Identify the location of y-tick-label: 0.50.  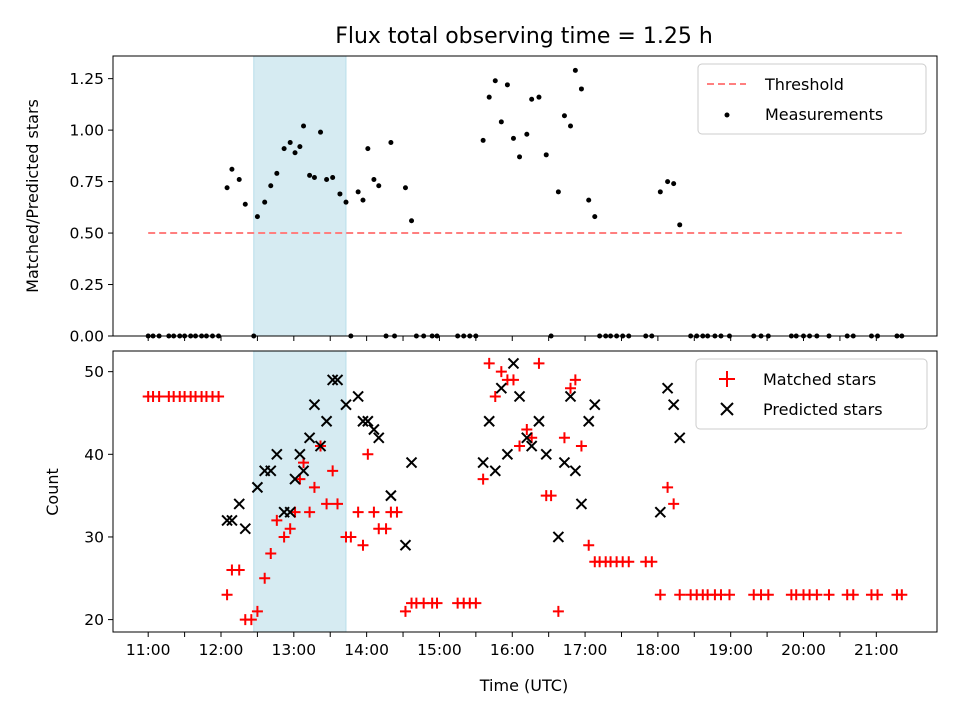
(86, 234).